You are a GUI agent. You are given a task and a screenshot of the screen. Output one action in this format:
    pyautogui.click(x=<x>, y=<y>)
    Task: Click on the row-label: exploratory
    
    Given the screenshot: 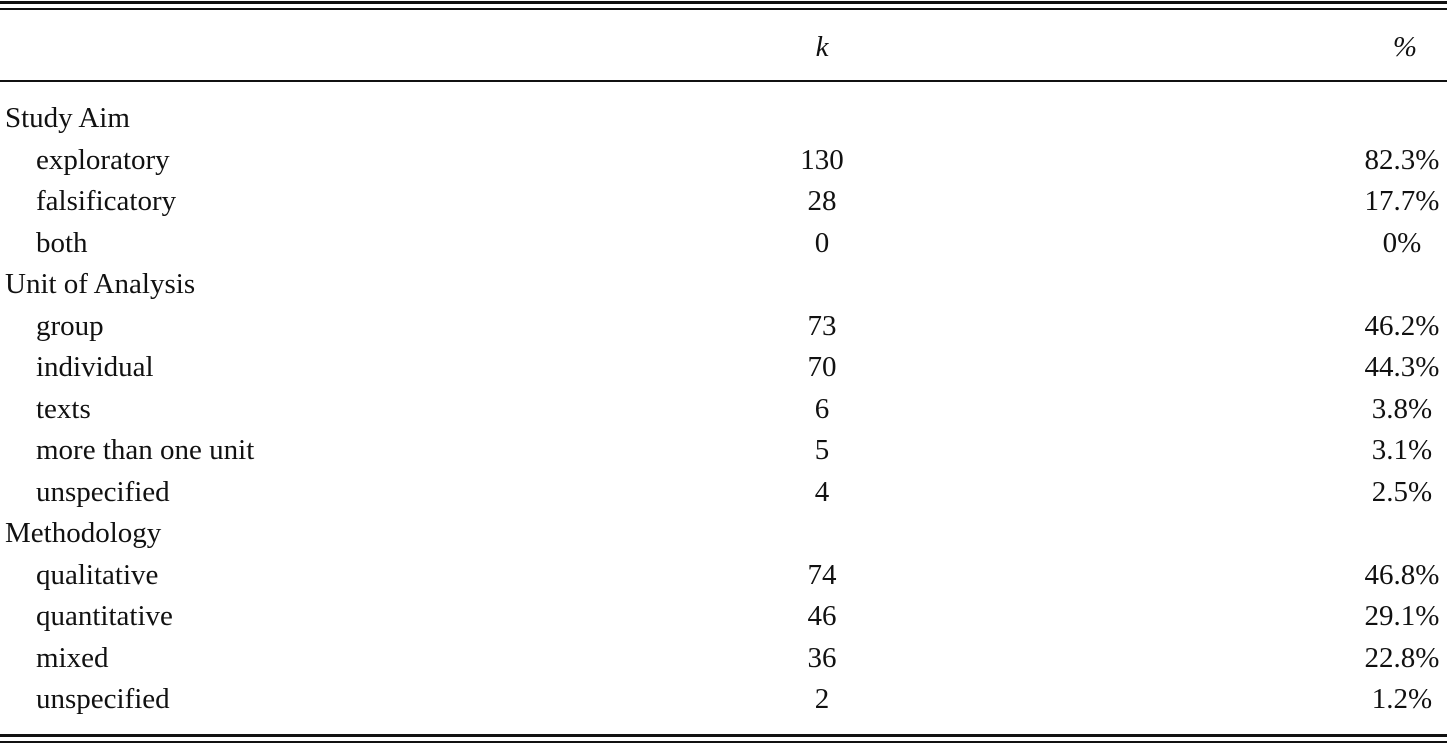 What is the action you would take?
    pyautogui.click(x=103, y=159)
    